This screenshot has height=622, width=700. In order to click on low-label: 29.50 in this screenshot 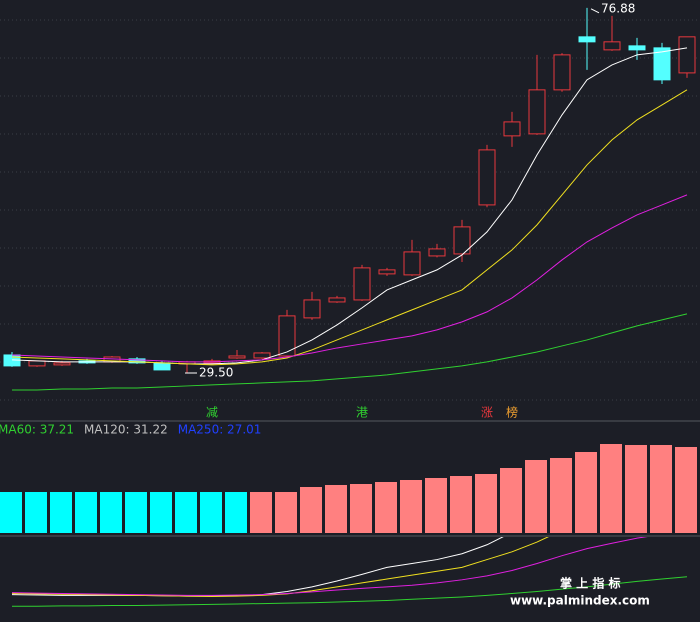, I will do `click(216, 372)`.